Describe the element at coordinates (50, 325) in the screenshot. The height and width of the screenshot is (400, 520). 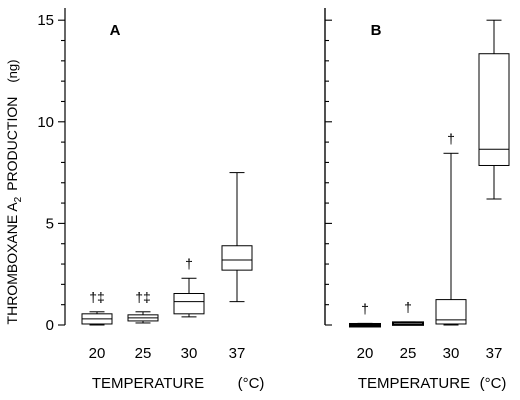
I see `y-tick-label: 0` at that location.